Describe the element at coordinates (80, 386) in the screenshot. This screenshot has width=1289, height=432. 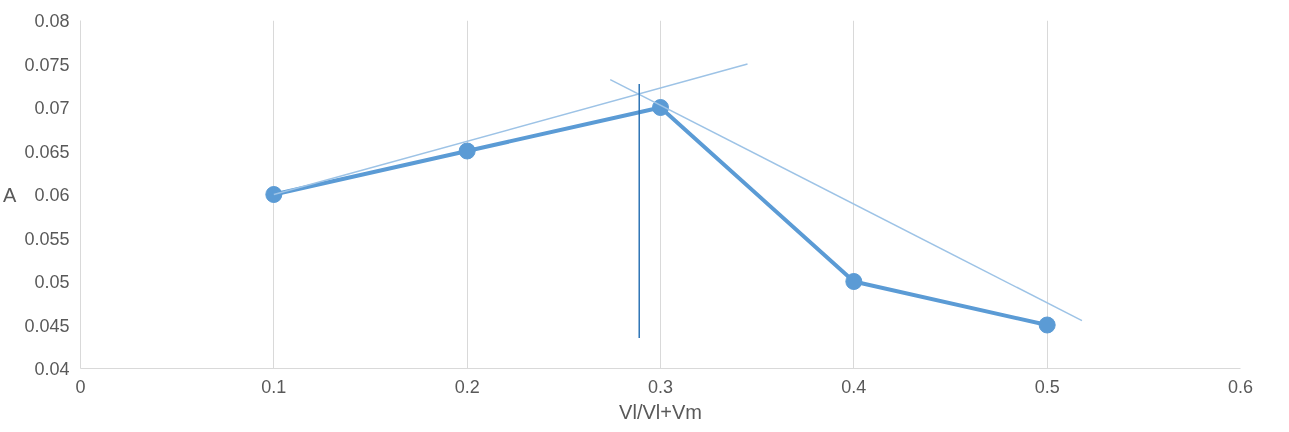
I see `x-tick-label: 0` at that location.